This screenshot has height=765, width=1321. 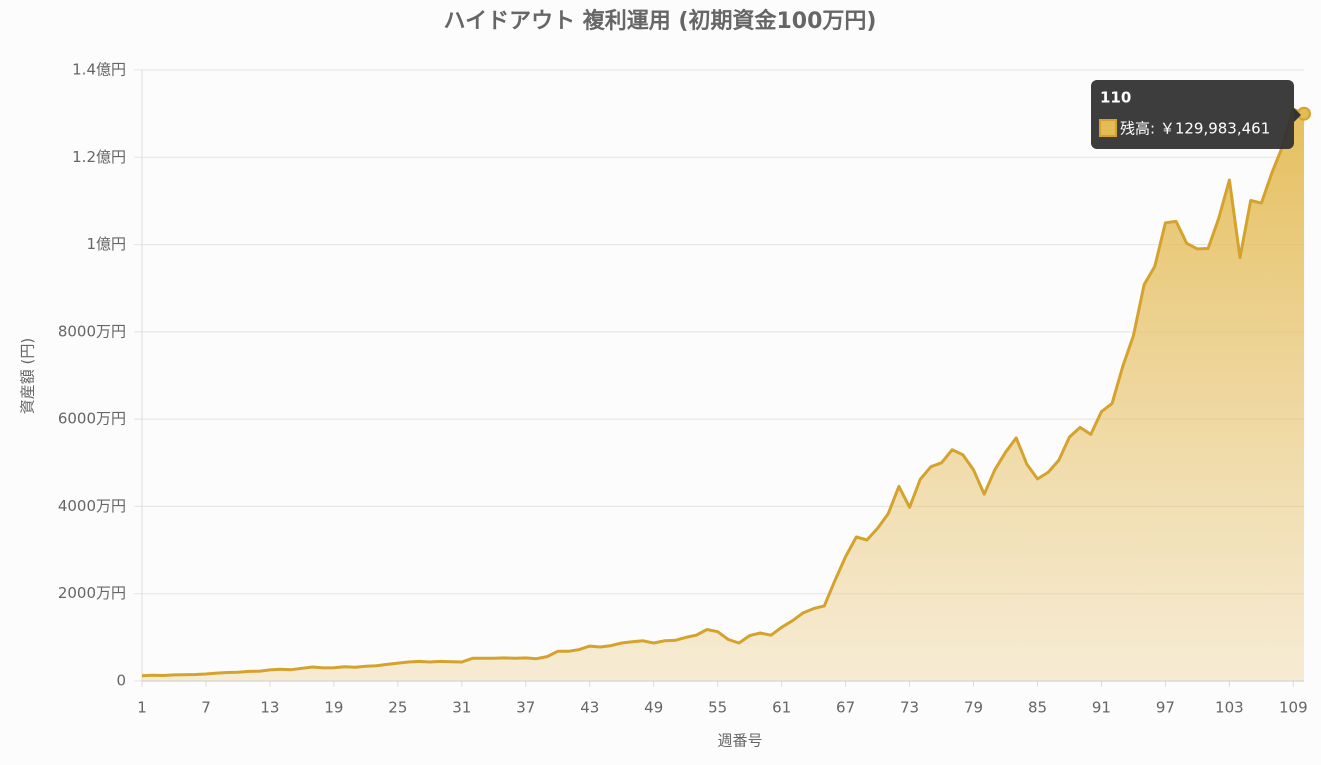 I want to click on x-tick-label: 37, so click(x=525, y=708).